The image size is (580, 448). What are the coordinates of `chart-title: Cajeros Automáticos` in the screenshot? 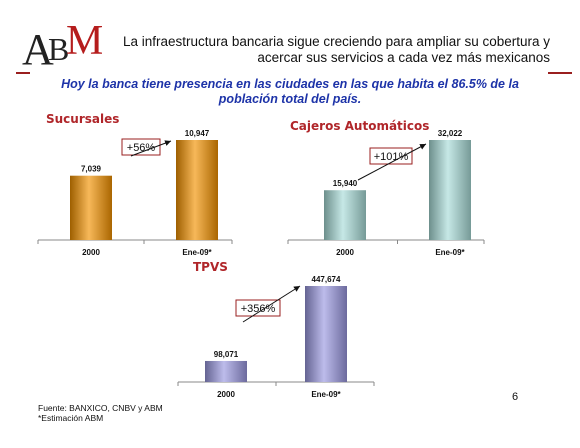 It's located at (359, 126).